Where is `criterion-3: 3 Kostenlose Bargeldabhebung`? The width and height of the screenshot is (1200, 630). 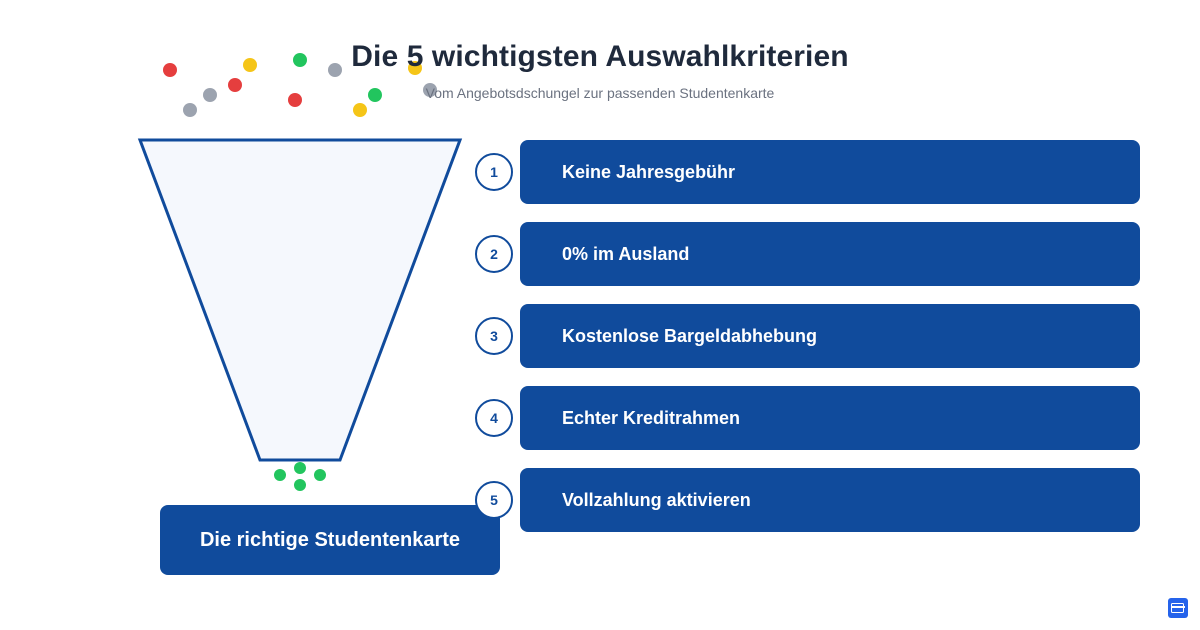
criterion-3: 3 Kostenlose Bargeldabhebung is located at coordinates (807, 336).